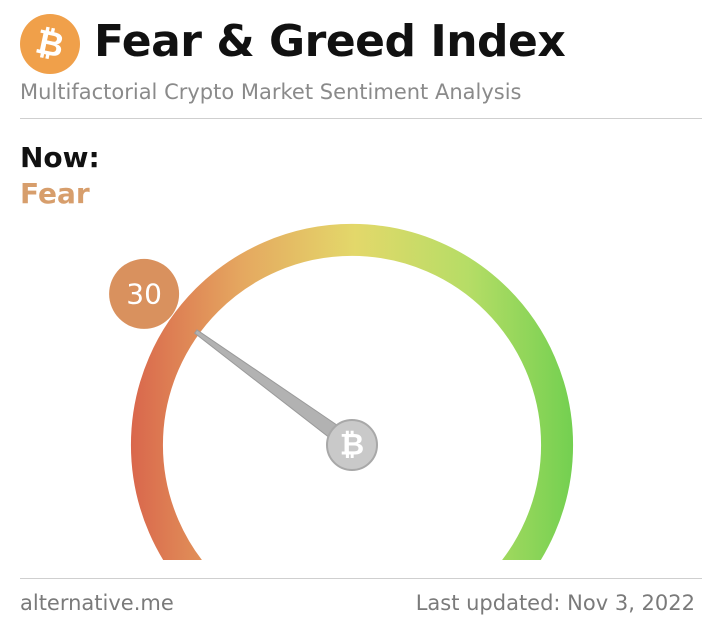 Image resolution: width=719 pixels, height=642 pixels. What do you see at coordinates (55, 193) in the screenshot?
I see `sentiment-classification: Fear` at bounding box center [55, 193].